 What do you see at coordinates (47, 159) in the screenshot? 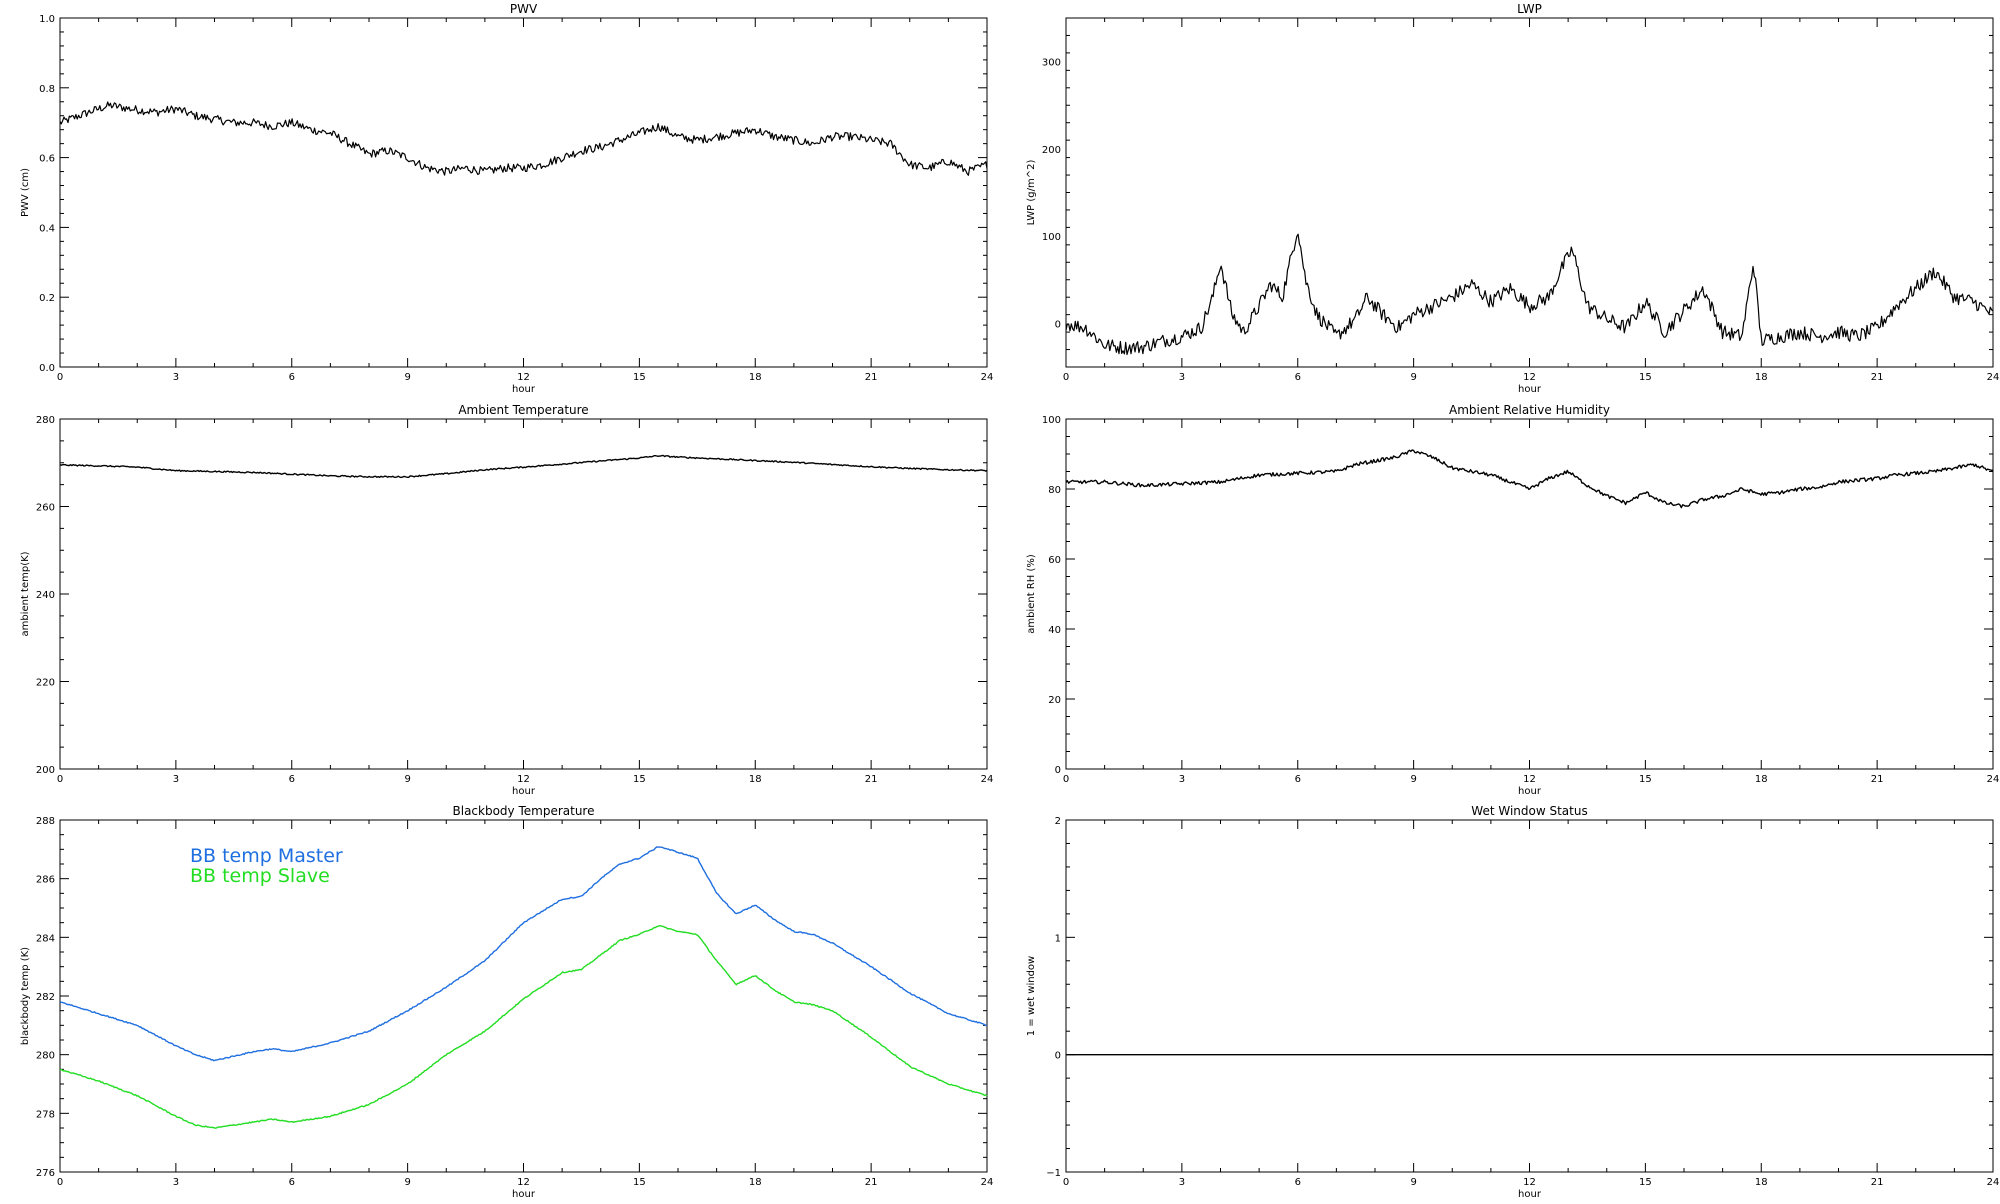
I see `y-tick-label: 0.6` at bounding box center [47, 159].